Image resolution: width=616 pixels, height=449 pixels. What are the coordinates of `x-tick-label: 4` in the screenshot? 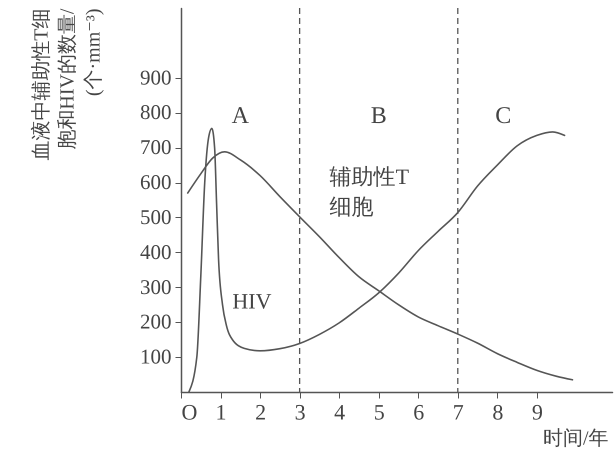 It's located at (340, 412).